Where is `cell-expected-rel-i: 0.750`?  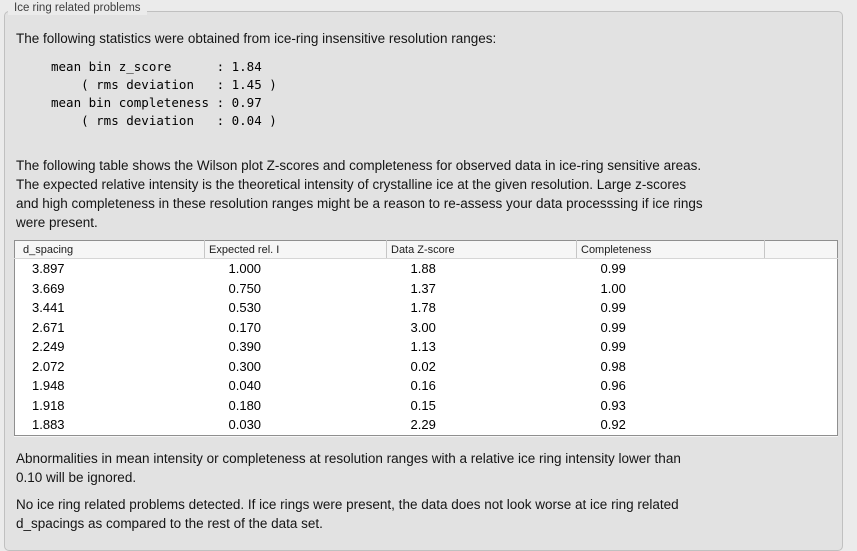
cell-expected-rel-i: 0.750 is located at coordinates (245, 288).